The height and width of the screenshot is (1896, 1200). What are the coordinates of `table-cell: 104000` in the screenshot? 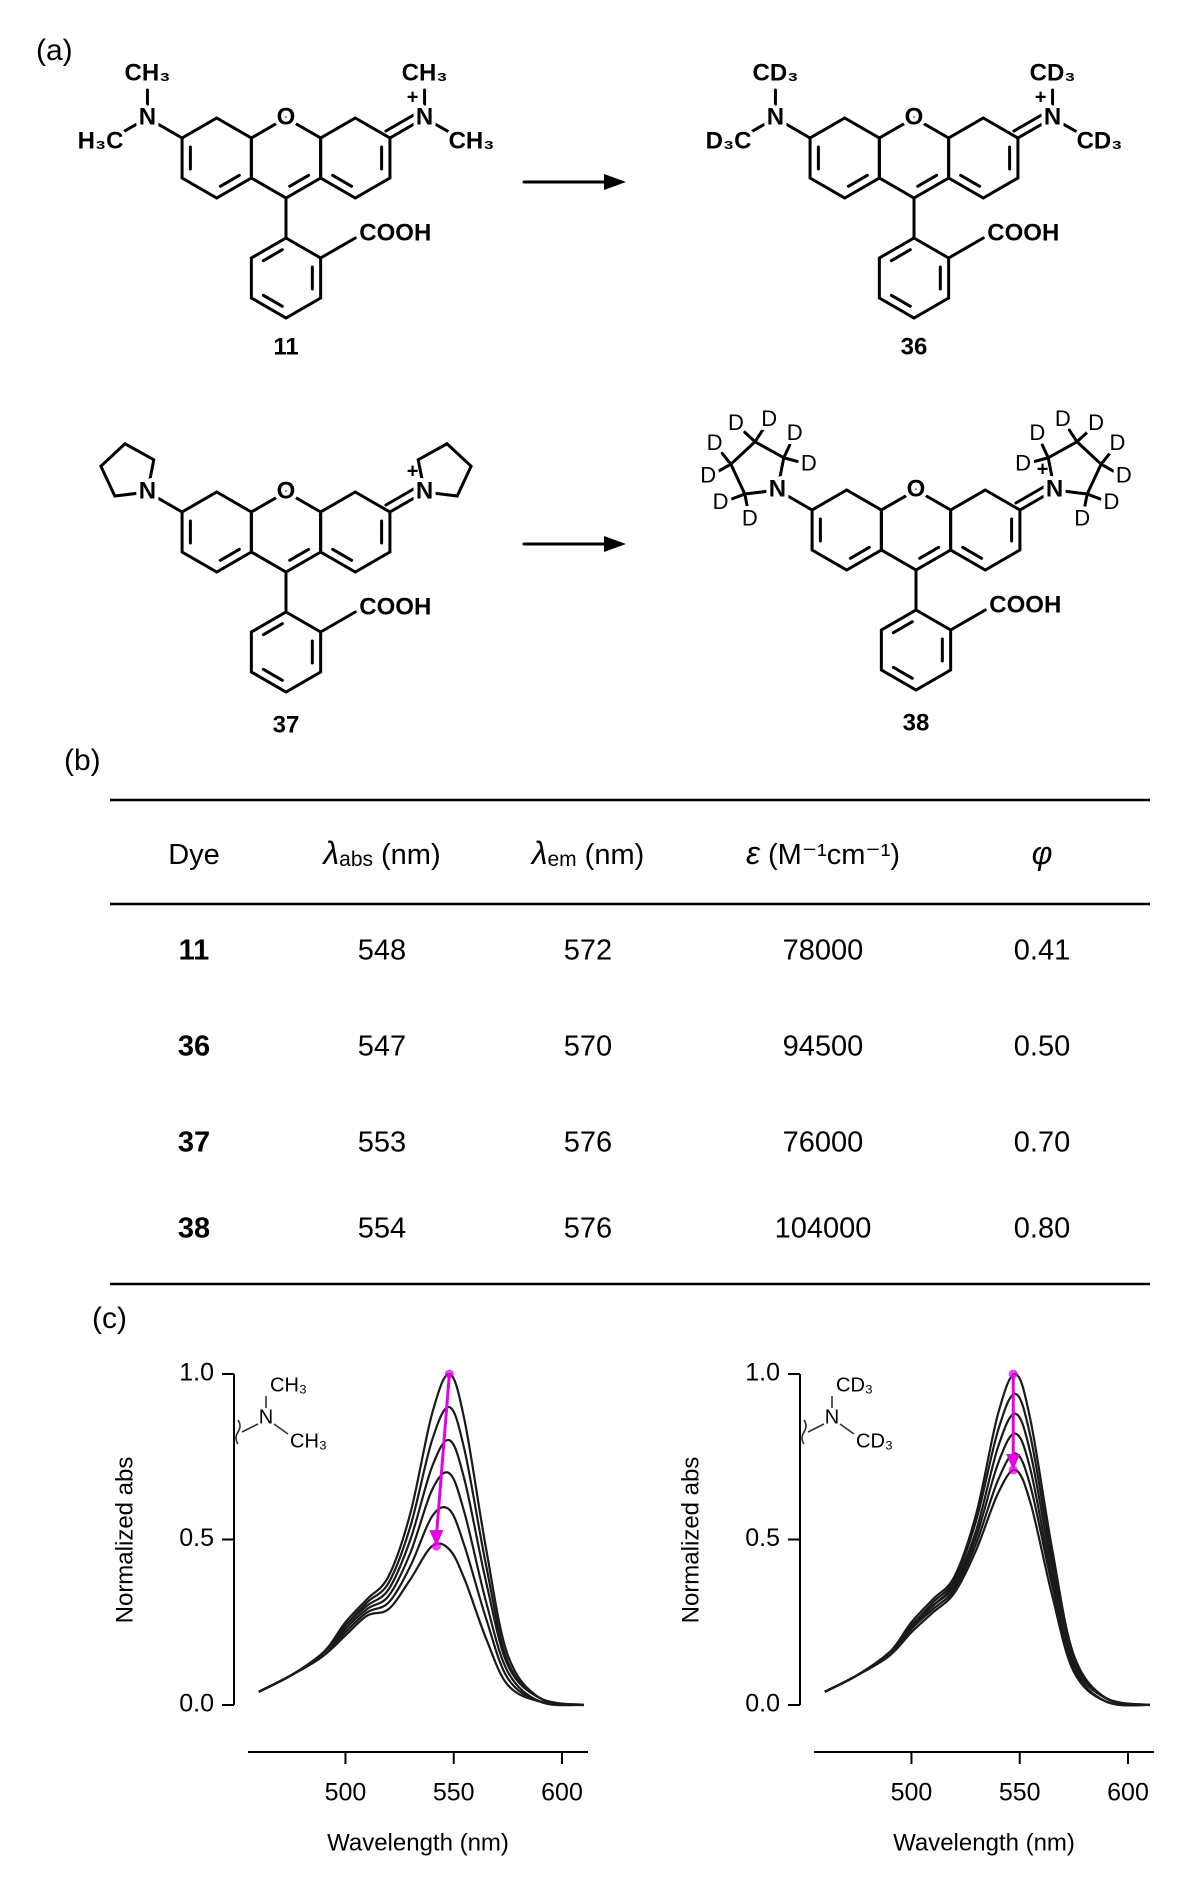 It's located at (823, 1229).